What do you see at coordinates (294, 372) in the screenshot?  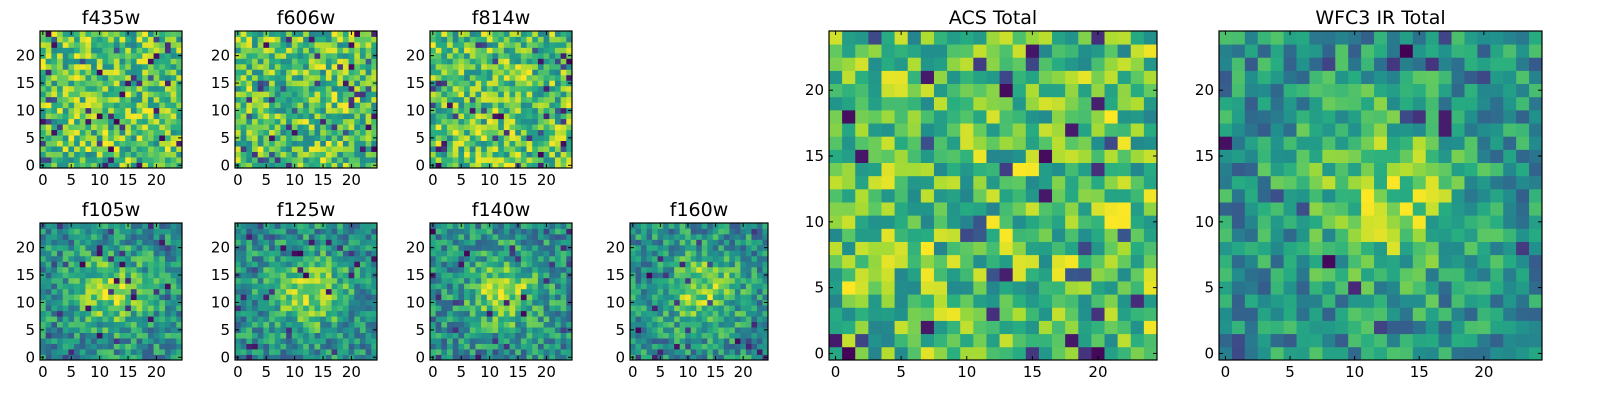 I see `x-tick-label: 10` at bounding box center [294, 372].